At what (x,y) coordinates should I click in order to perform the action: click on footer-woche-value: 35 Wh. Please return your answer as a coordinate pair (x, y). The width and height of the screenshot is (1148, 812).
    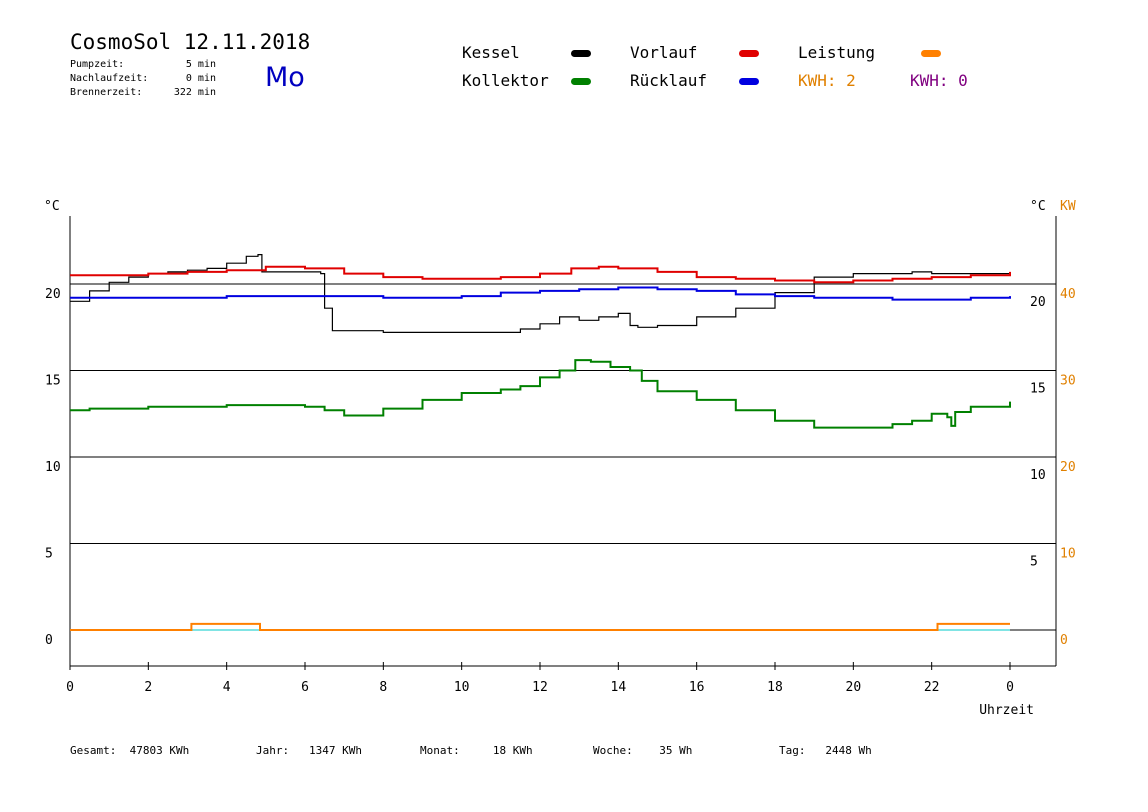
    Looking at the image, I should click on (676, 750).